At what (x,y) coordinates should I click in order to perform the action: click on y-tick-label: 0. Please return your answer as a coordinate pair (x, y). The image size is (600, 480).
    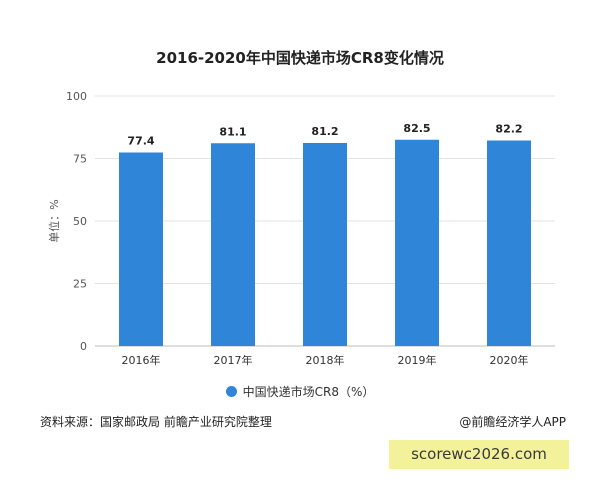
    Looking at the image, I should click on (83, 346).